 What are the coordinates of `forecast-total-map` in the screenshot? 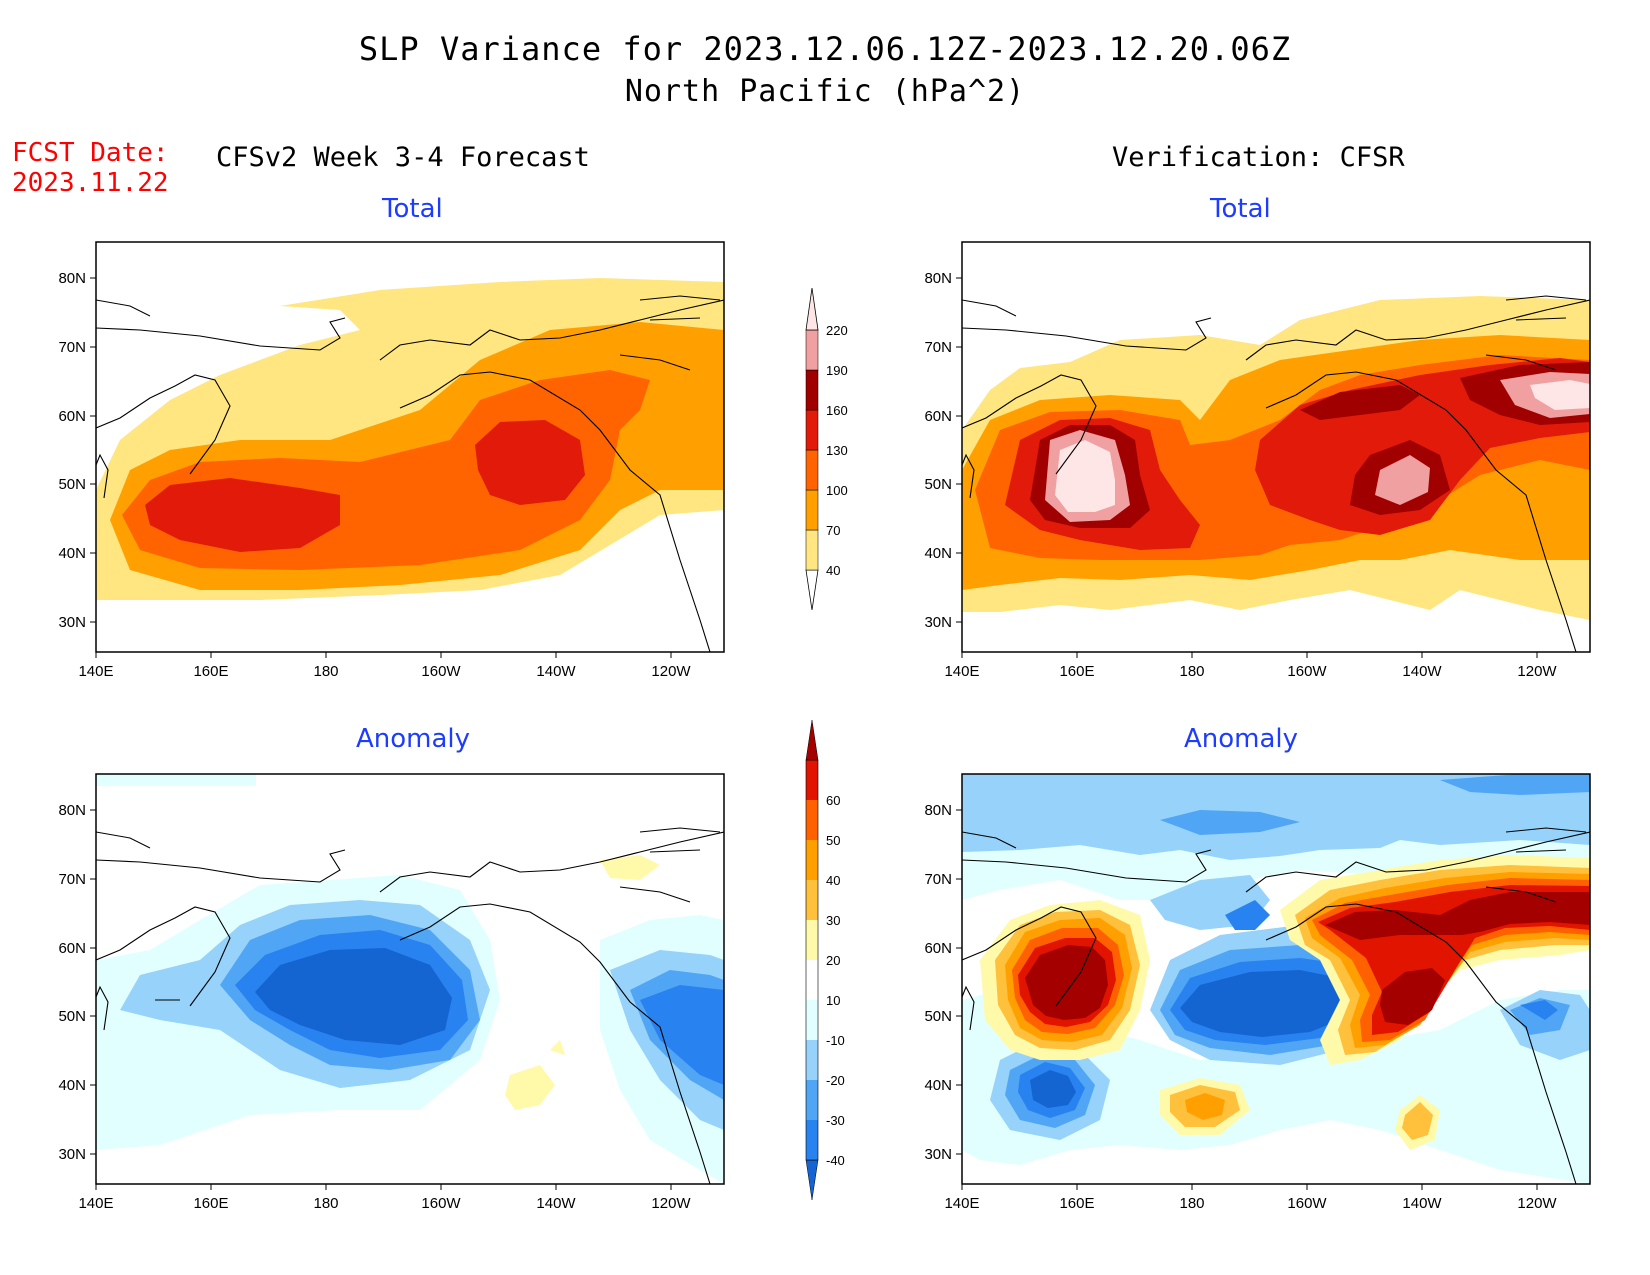 It's located at (410, 447).